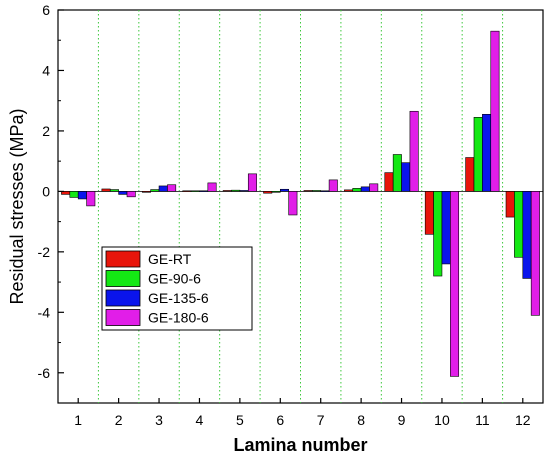  I want to click on x-tick-label: 6, so click(280, 420).